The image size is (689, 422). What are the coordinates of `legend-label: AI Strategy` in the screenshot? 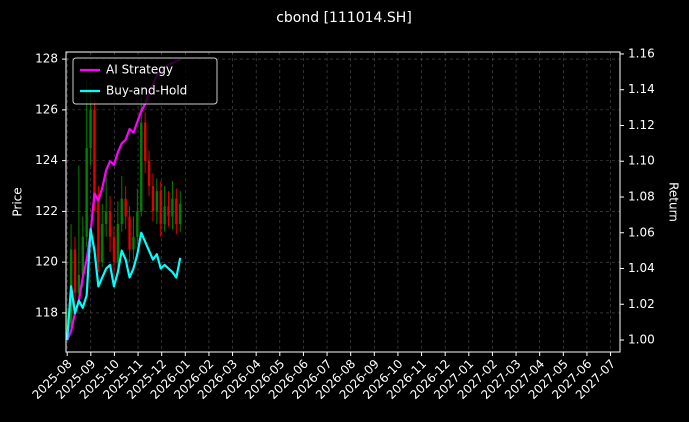 It's located at (139, 70).